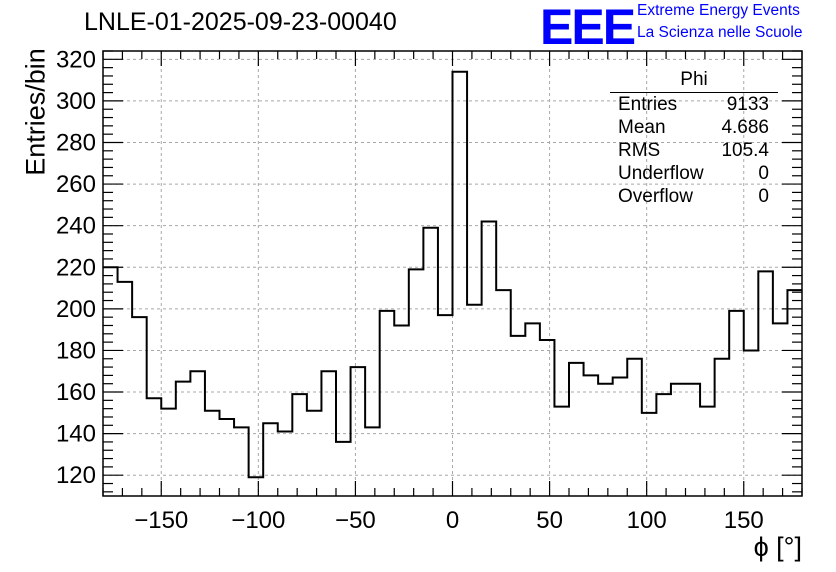 The image size is (836, 572). Describe the element at coordinates (76, 184) in the screenshot. I see `y-tick-label: 260` at that location.